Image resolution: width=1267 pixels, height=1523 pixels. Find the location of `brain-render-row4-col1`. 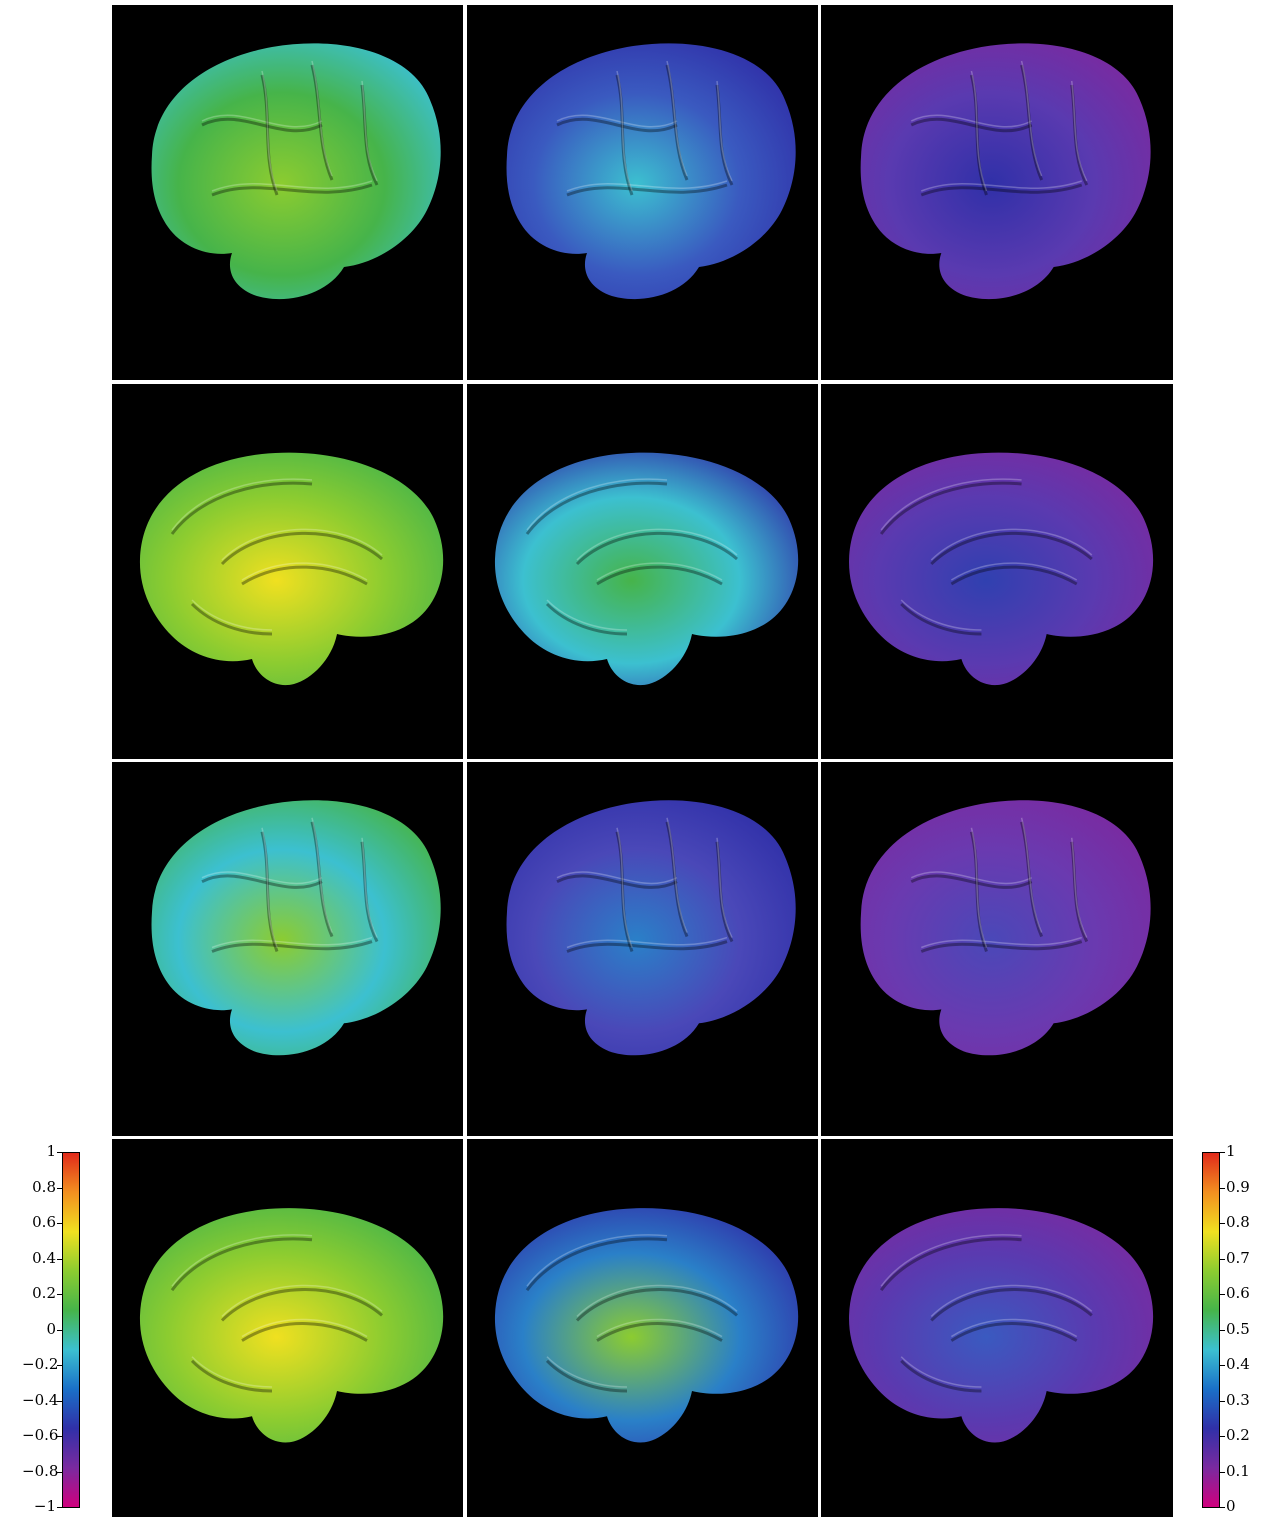

brain-render-row4-col1 is located at coordinates (291, 1325).